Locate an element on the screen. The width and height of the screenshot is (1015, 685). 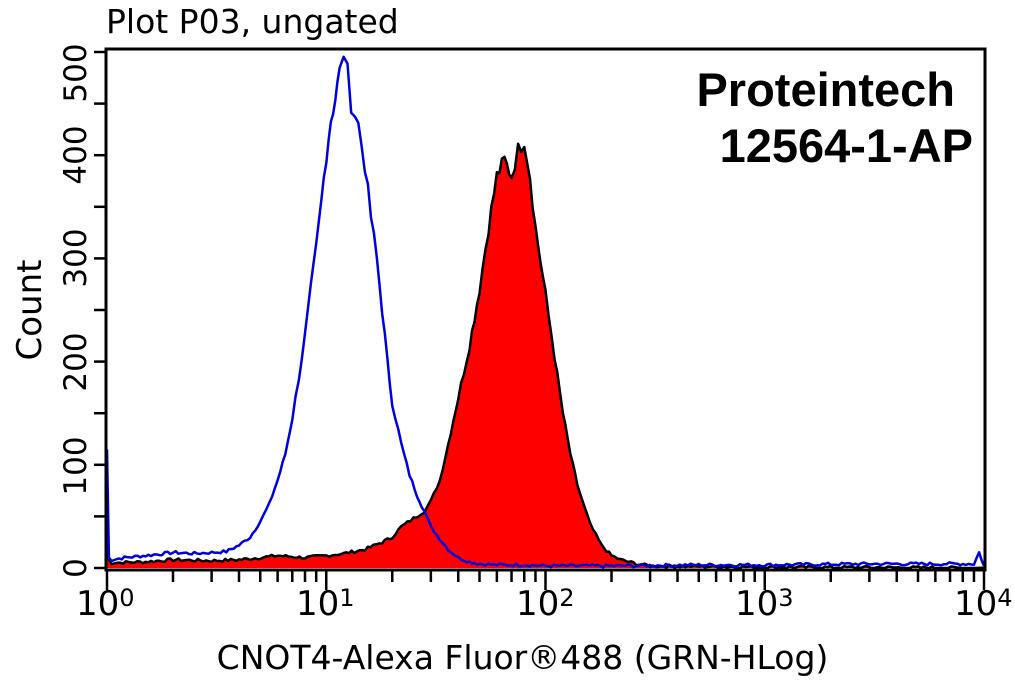
y-tick-label: 400 is located at coordinates (76, 155).